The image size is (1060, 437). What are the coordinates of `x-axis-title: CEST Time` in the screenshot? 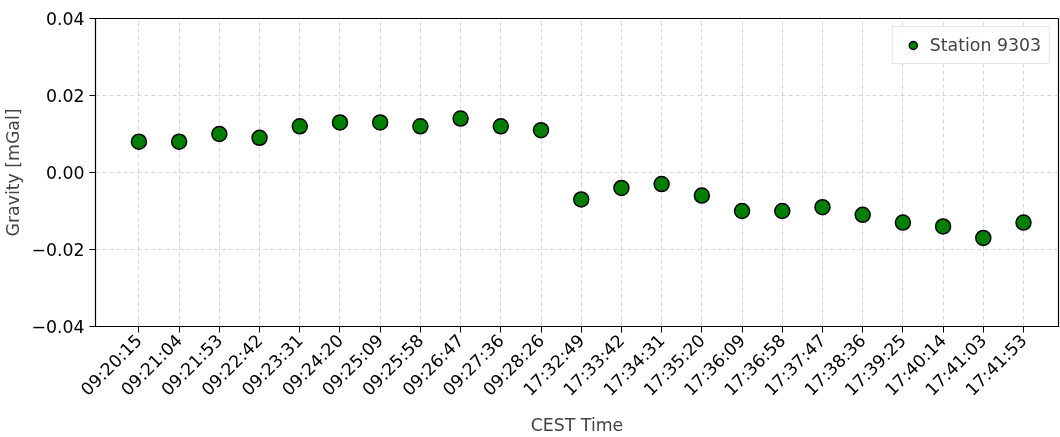 It's located at (577, 424).